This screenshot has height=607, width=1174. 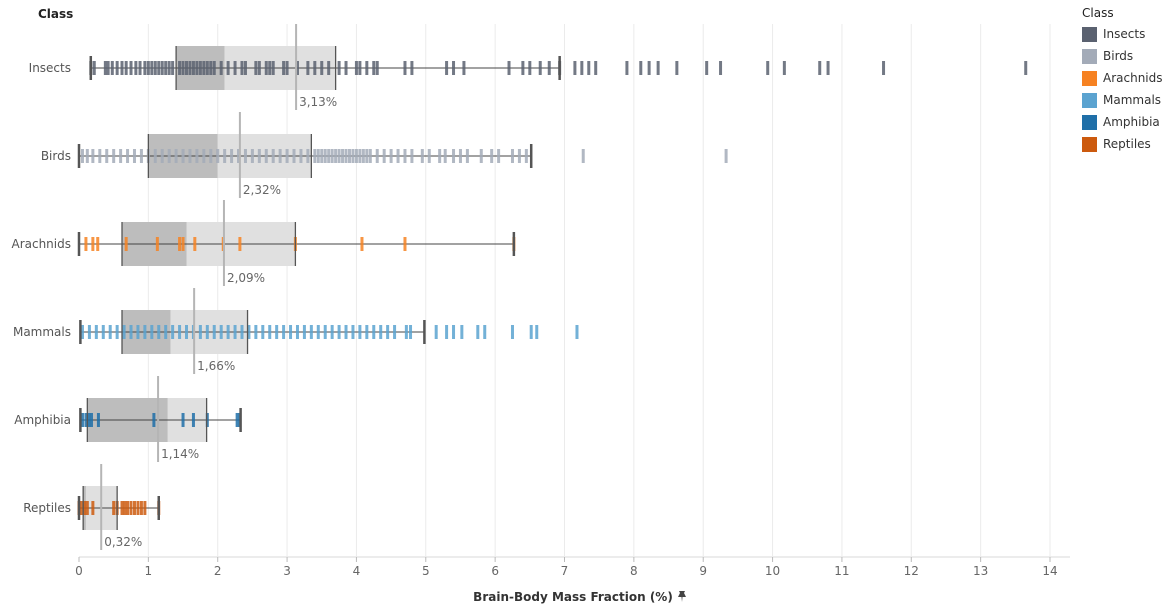 What do you see at coordinates (1127, 78) in the screenshot?
I see `legend-item-arachnids: Arachnids` at bounding box center [1127, 78].